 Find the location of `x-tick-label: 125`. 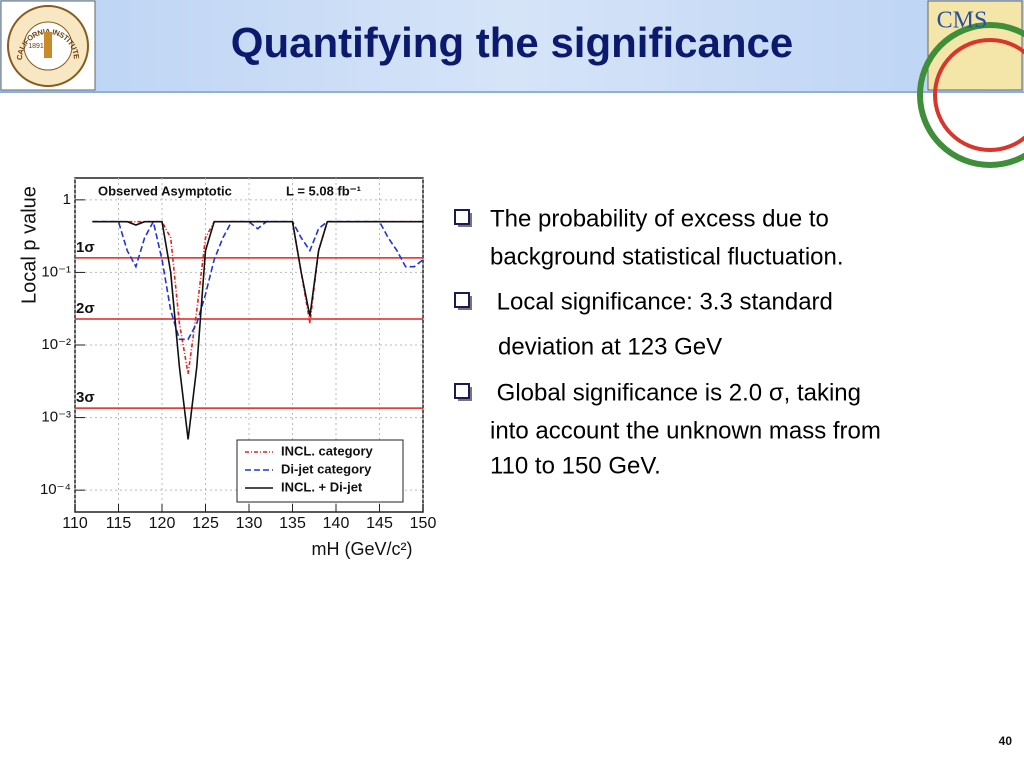

x-tick-label: 125 is located at coordinates (205, 523).